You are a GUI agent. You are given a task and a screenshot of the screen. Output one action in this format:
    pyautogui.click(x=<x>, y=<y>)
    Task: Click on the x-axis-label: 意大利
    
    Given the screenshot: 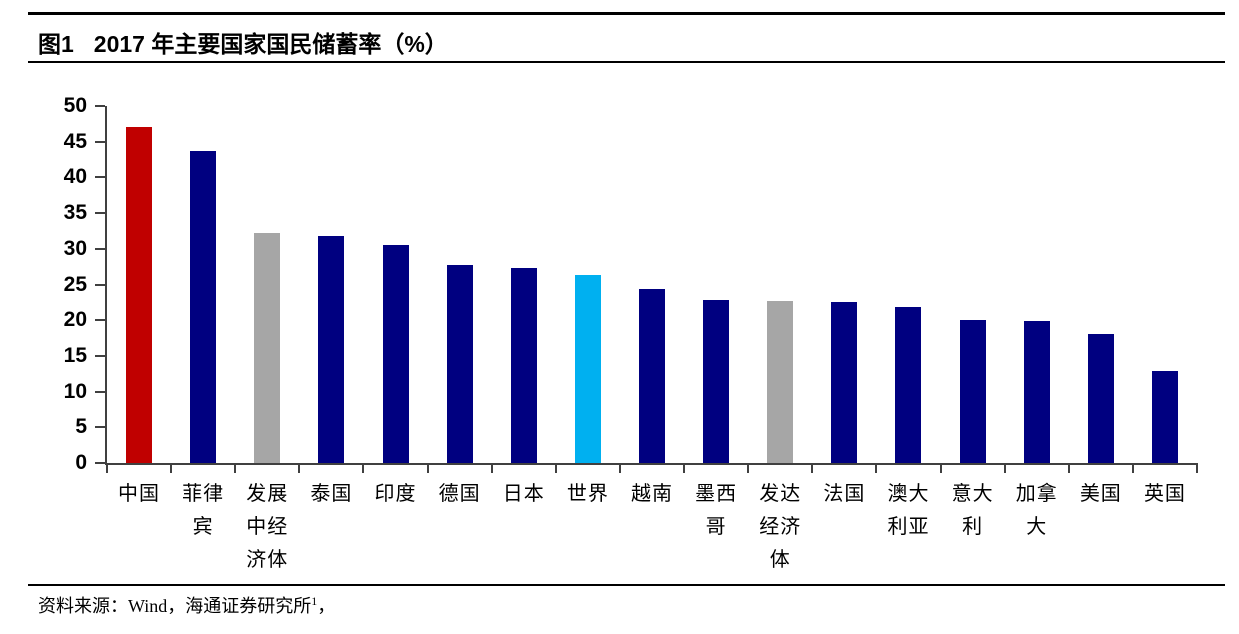 What is the action you would take?
    pyautogui.click(x=972, y=510)
    